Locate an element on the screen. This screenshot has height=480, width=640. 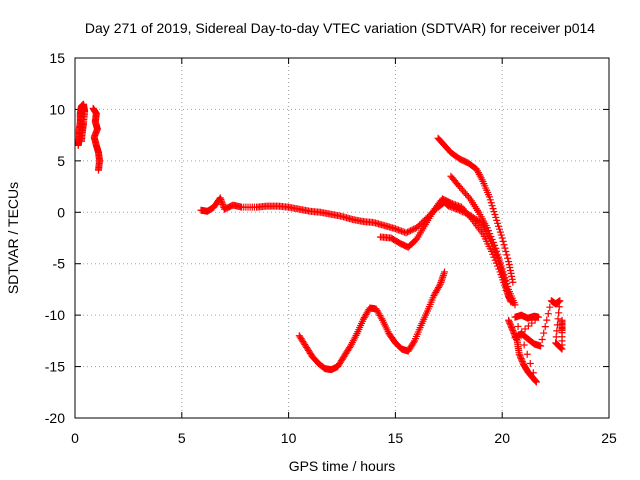
x-tick-label: 20 is located at coordinates (502, 438).